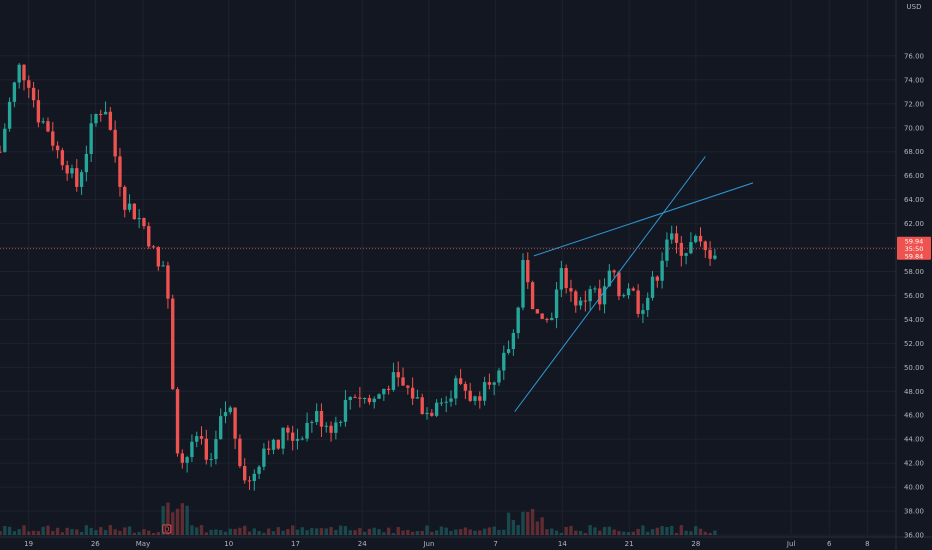 Image resolution: width=932 pixels, height=550 pixels. I want to click on event-marker-box, so click(167, 529).